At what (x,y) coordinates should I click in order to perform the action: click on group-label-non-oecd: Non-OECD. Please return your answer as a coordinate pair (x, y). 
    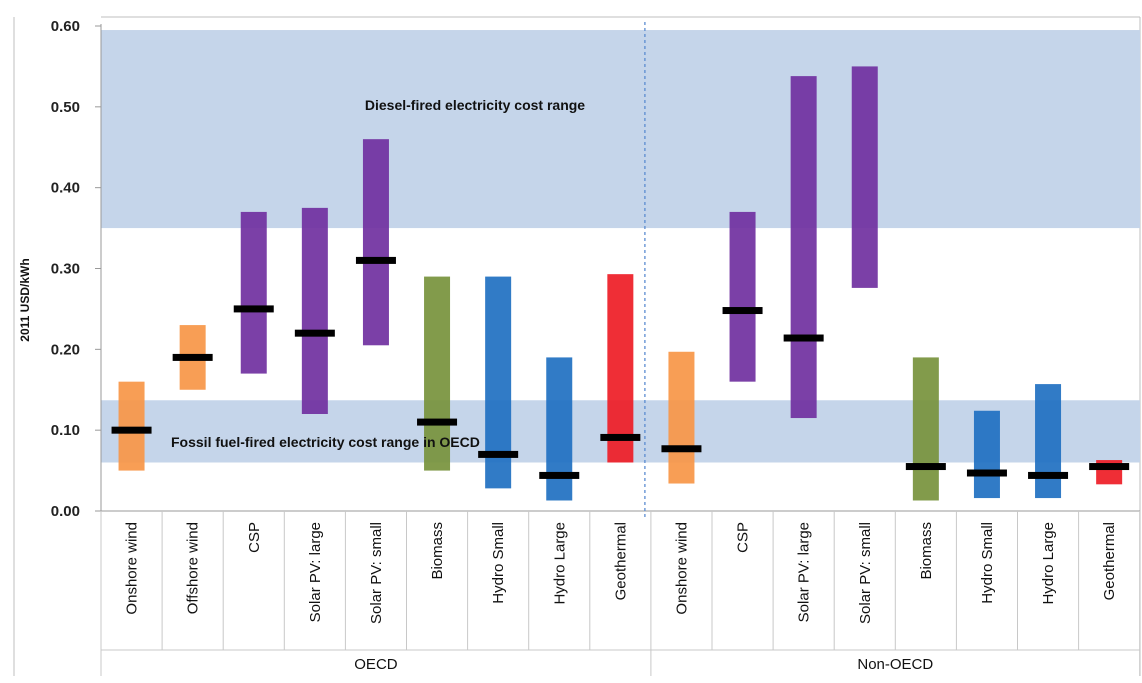
    Looking at the image, I should click on (895, 664).